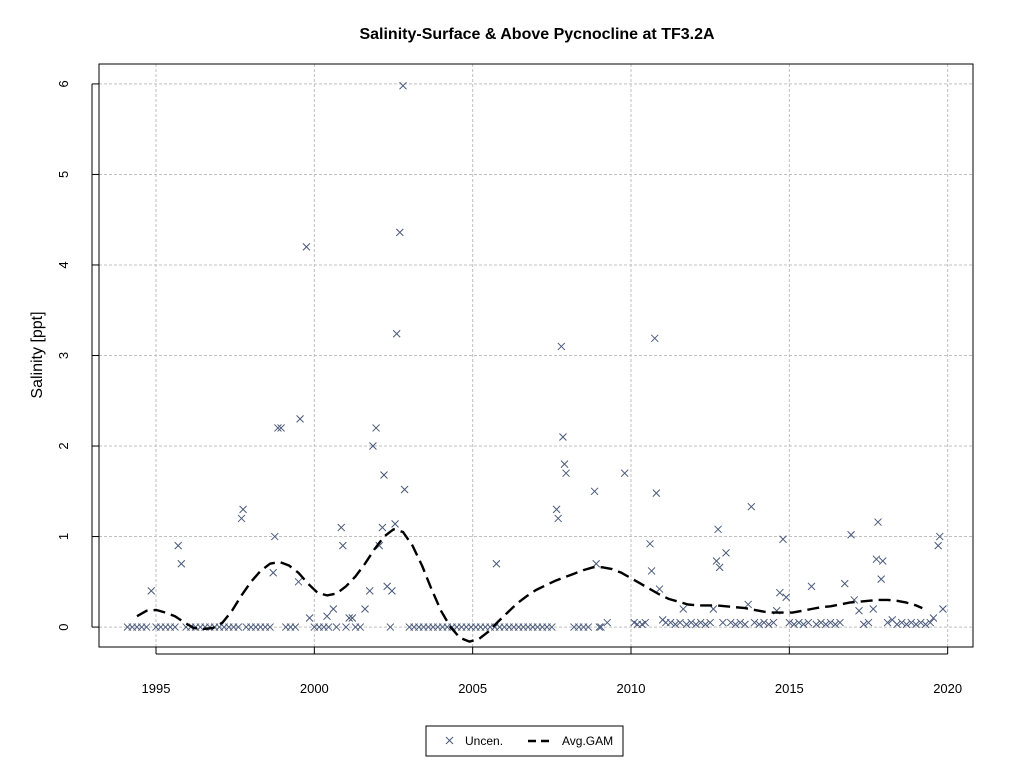 The image size is (1024, 768). I want to click on y-tick-label: 0, so click(63, 626).